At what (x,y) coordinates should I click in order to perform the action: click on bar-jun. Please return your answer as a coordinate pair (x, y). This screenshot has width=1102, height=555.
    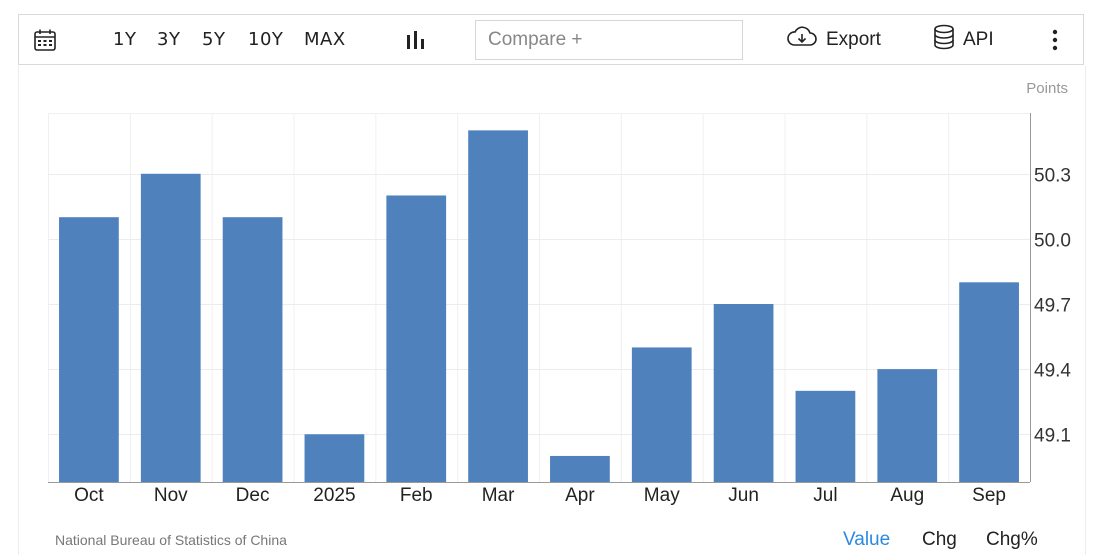
    Looking at the image, I should click on (743, 393).